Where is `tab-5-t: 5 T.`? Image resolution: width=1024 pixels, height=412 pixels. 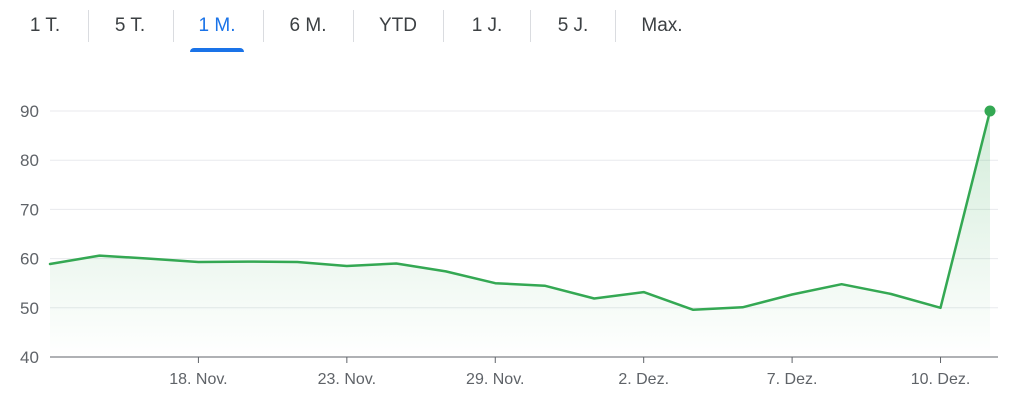
tab-5-t: 5 T. is located at coordinates (130, 24).